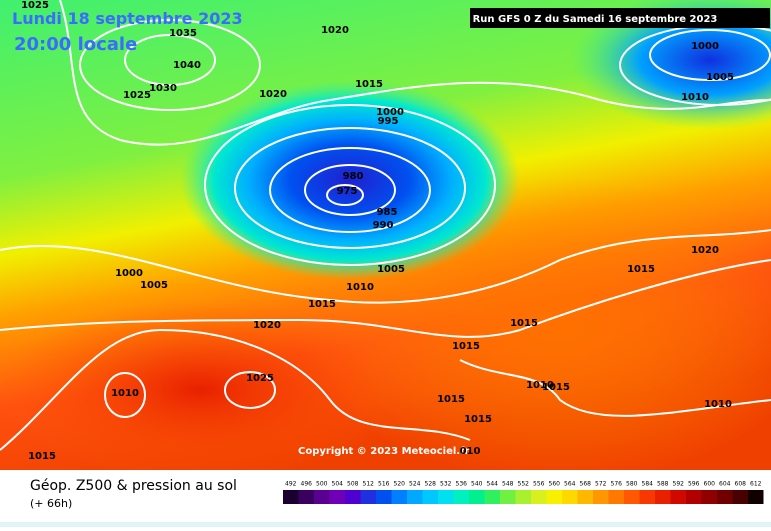 This screenshot has width=771, height=531. What do you see at coordinates (387, 212) in the screenshot?
I see `isobar-label: 985` at bounding box center [387, 212].